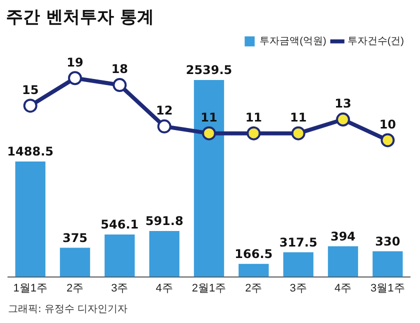 This screenshot has height=323, width=420. What do you see at coordinates (343, 236) in the screenshot?
I see `data-label: 394` at bounding box center [343, 236].